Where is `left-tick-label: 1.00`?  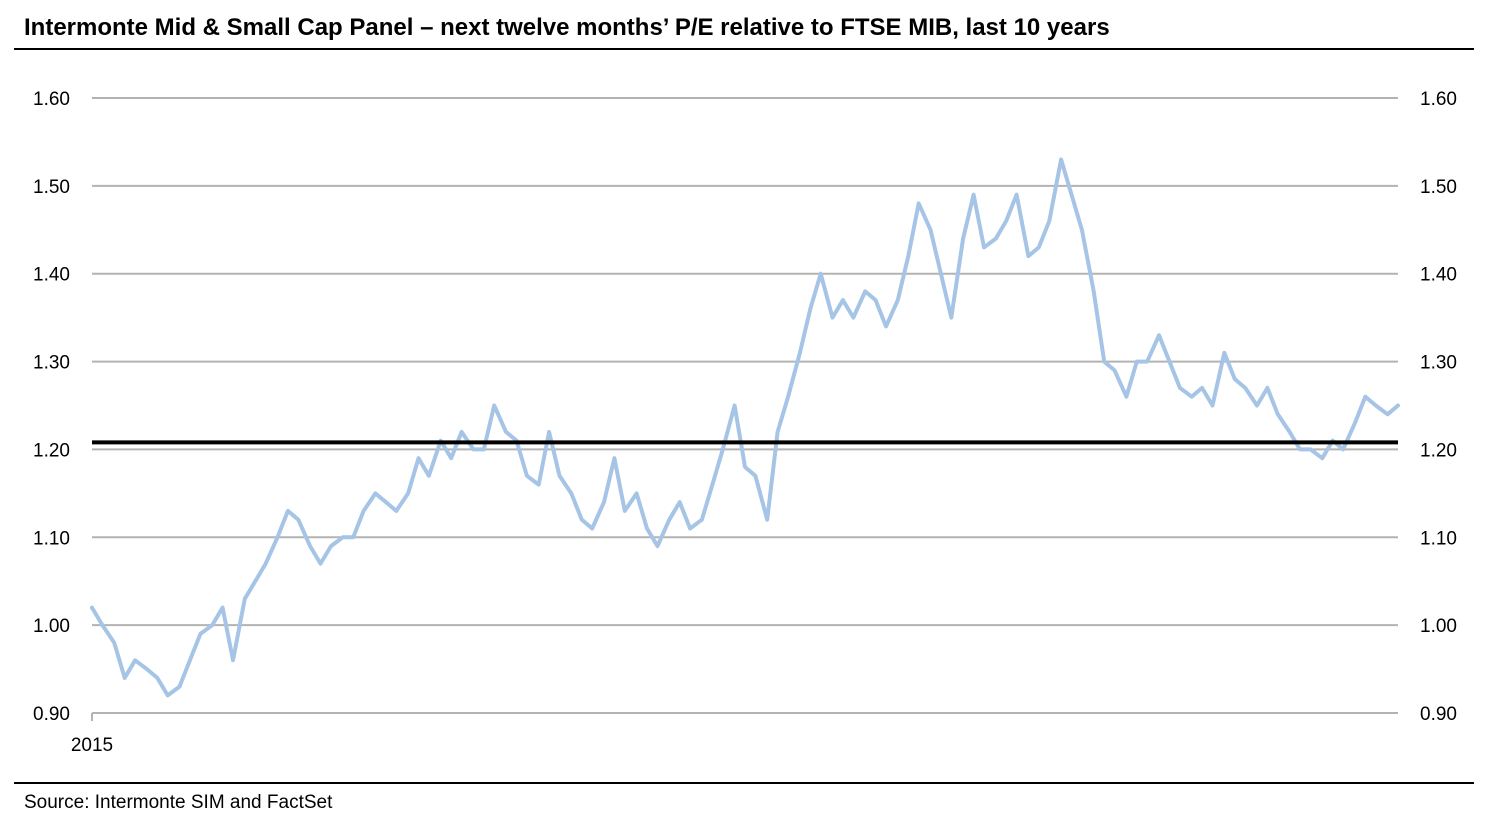 left-tick-label: 1.00 is located at coordinates (51, 626).